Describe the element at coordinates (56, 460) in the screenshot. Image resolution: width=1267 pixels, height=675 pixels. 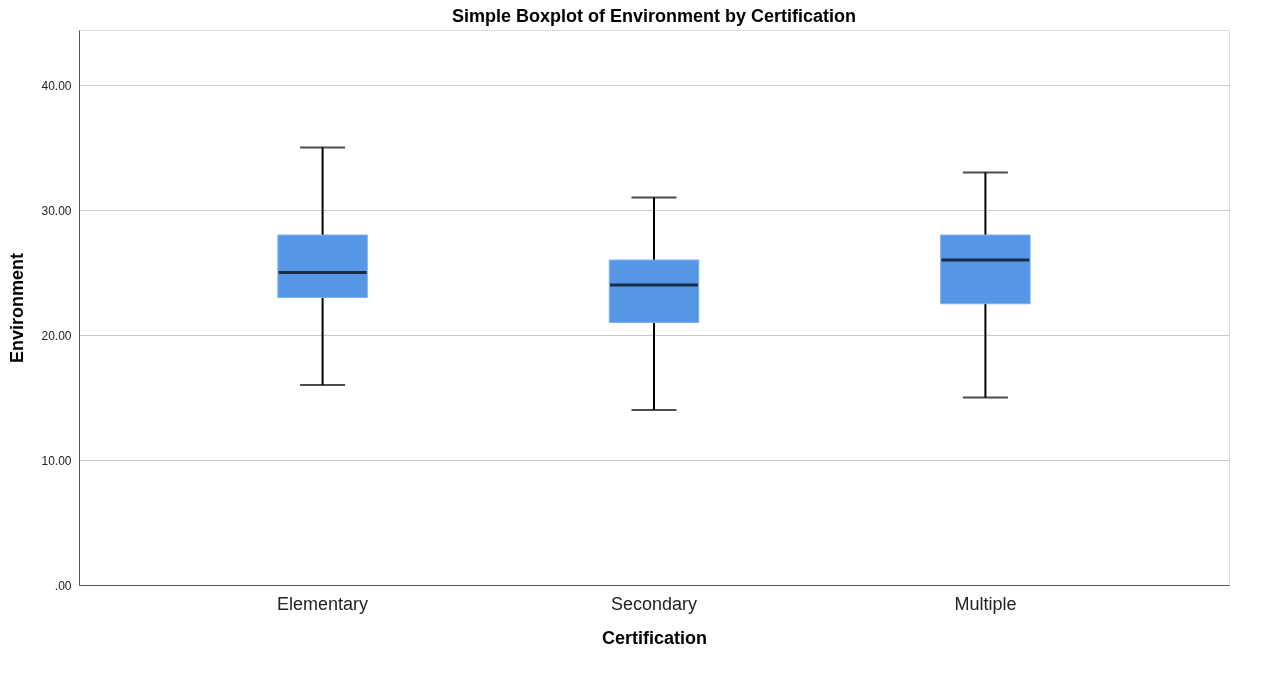
I see `y-tick-label: 10.00` at that location.